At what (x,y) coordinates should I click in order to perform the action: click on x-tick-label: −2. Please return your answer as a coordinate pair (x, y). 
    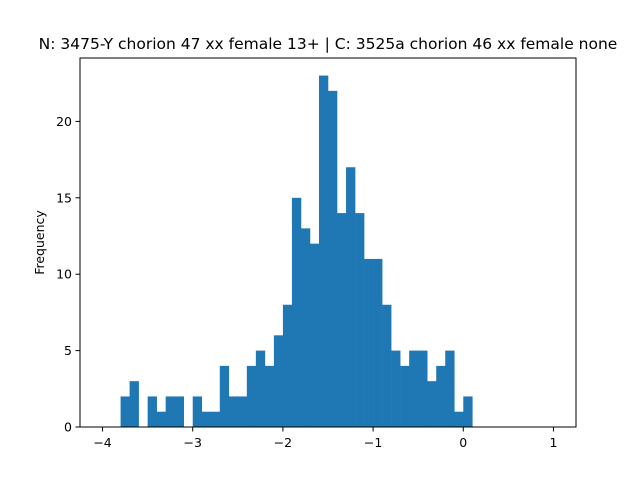
    Looking at the image, I should click on (283, 442).